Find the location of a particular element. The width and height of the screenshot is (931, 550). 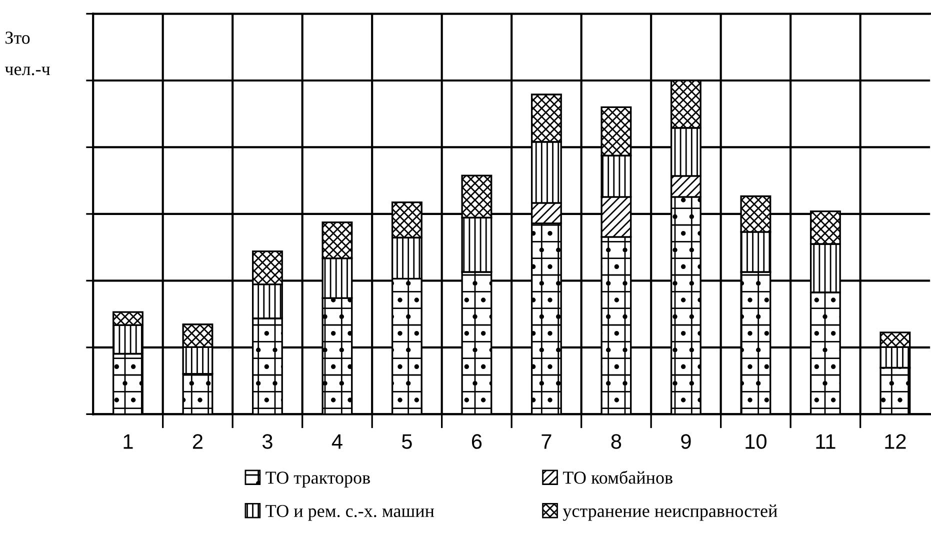

x-tick-label: 1 is located at coordinates (128, 441).